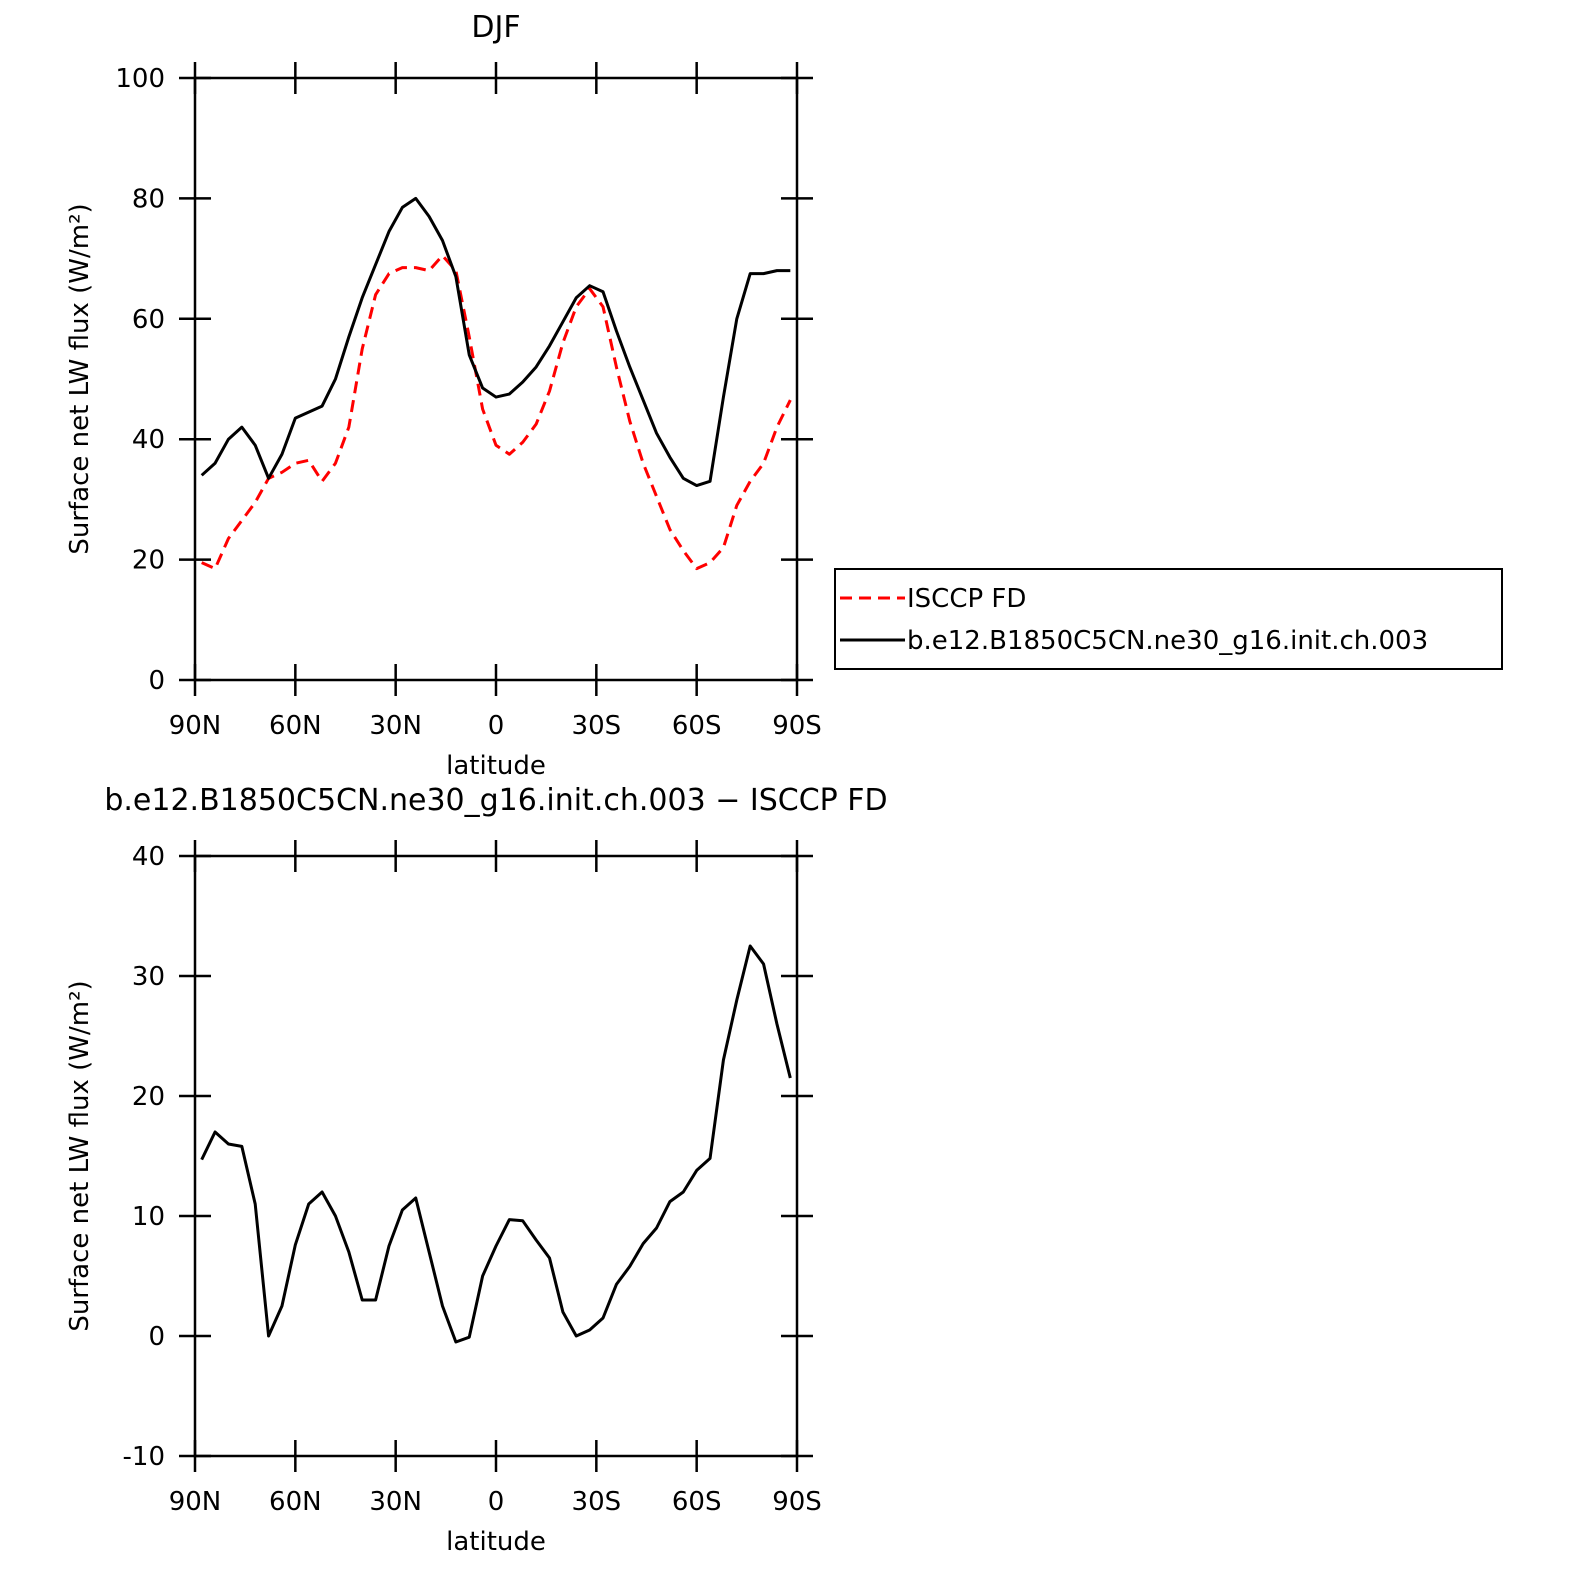 The height and width of the screenshot is (1569, 1572). What do you see at coordinates (1168, 619) in the screenshot?
I see `legend-box` at bounding box center [1168, 619].